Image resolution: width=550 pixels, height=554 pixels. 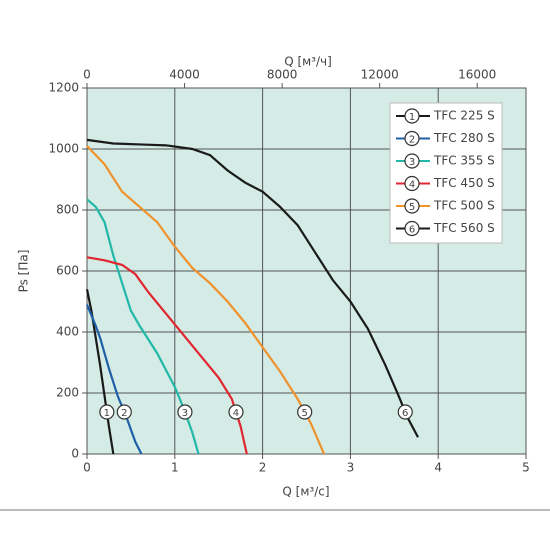 I want to click on x2-axis-label: Q [м³/ч], so click(x=308, y=62).